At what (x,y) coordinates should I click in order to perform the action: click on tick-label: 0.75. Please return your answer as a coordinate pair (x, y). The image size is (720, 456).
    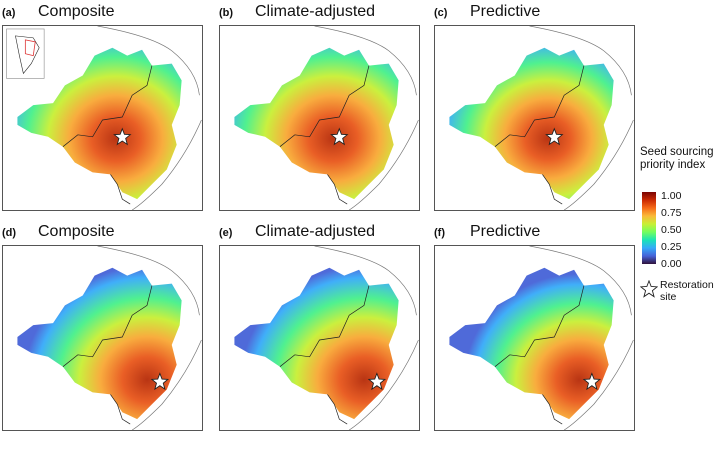
    Looking at the image, I should click on (671, 213).